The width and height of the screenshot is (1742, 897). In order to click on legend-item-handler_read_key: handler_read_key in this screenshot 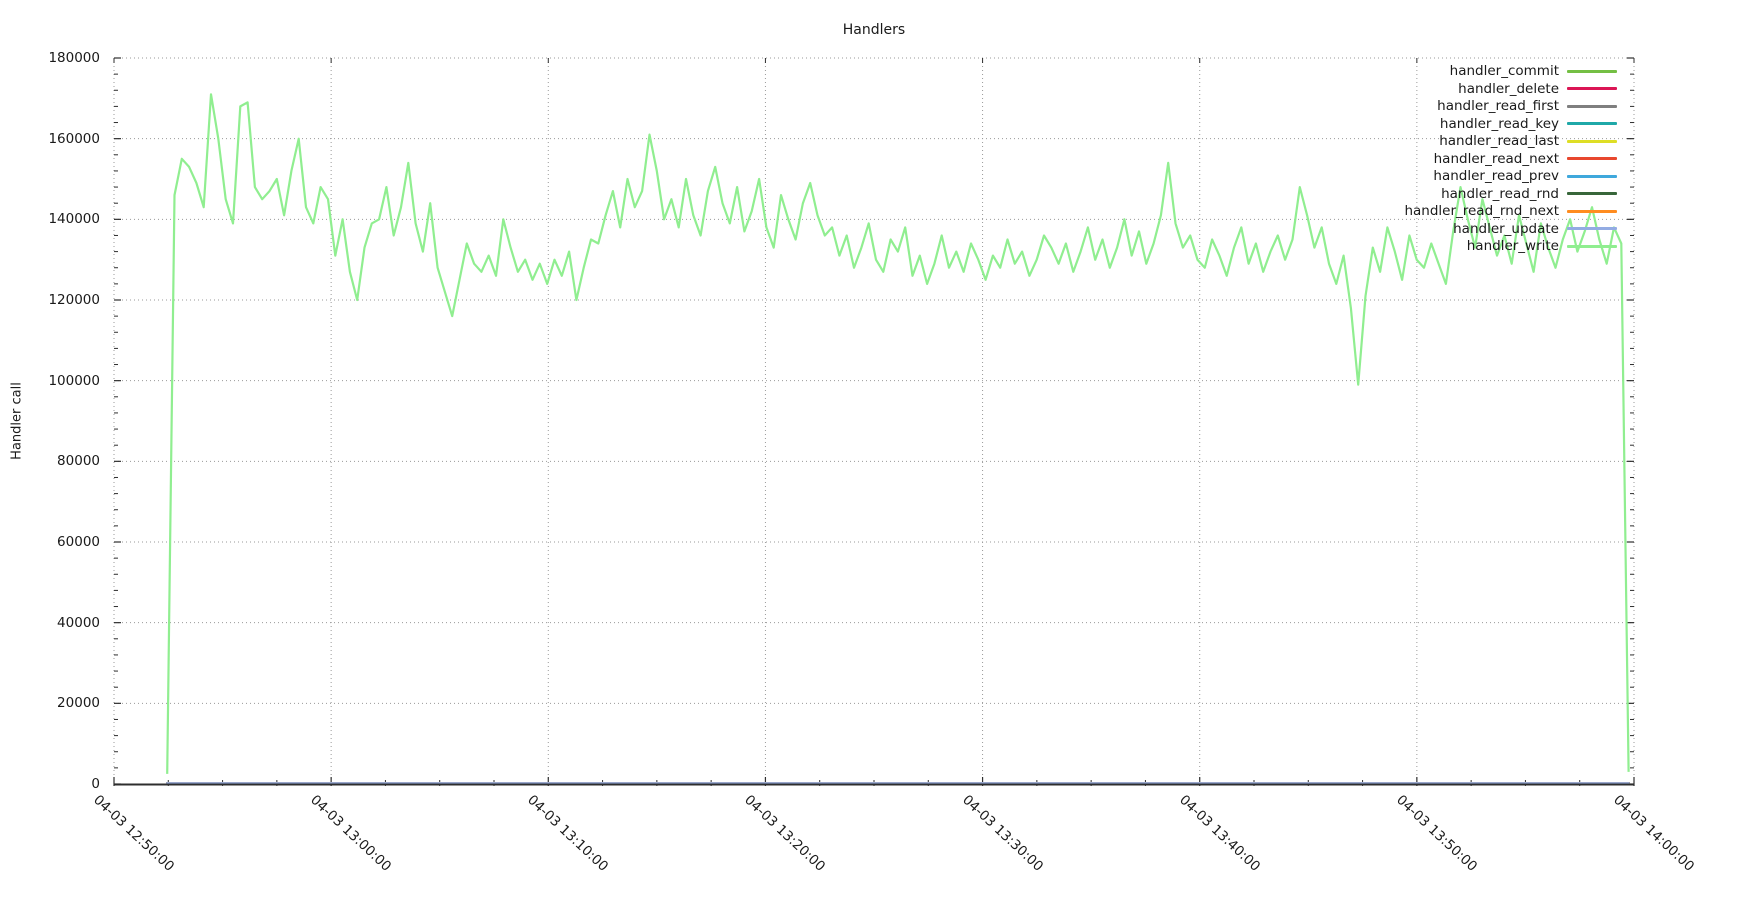, I will do `click(1528, 124)`.